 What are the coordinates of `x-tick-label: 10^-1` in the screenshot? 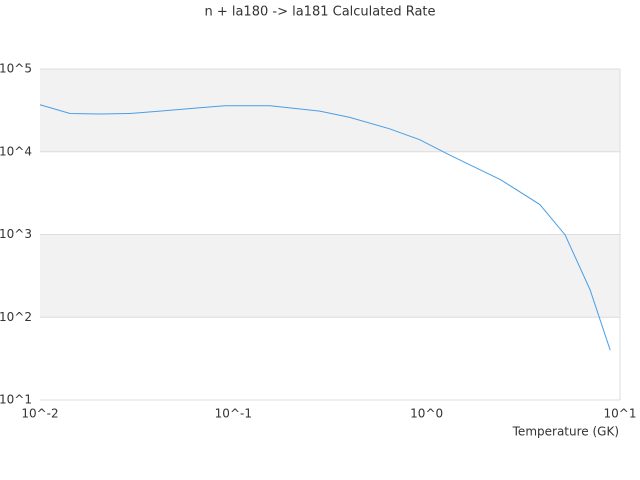 It's located at (233, 414).